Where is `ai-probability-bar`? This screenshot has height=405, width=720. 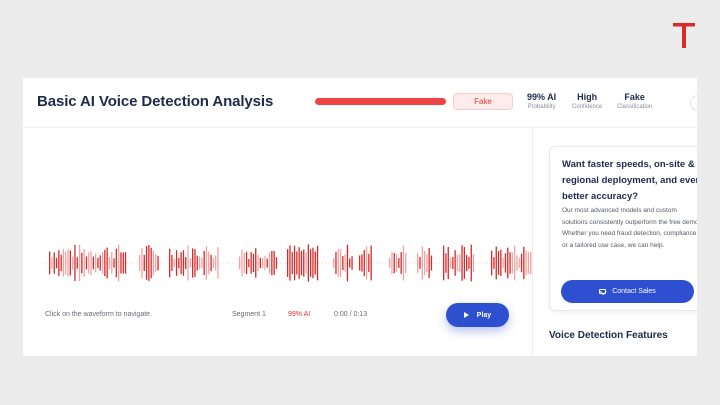 ai-probability-bar is located at coordinates (381, 101).